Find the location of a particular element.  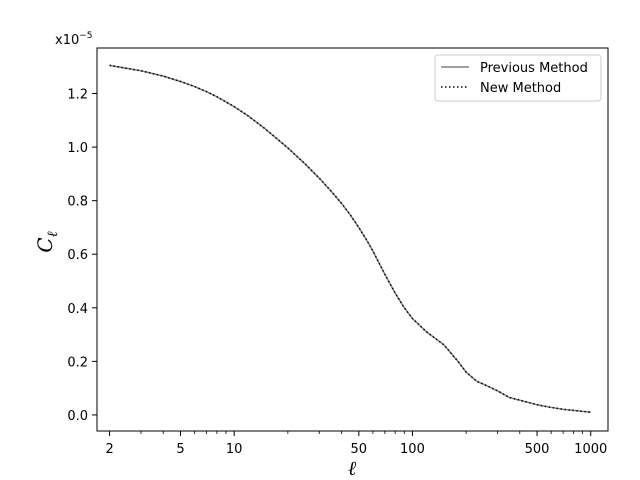

y-tick-label: 0.8 is located at coordinates (77, 202).